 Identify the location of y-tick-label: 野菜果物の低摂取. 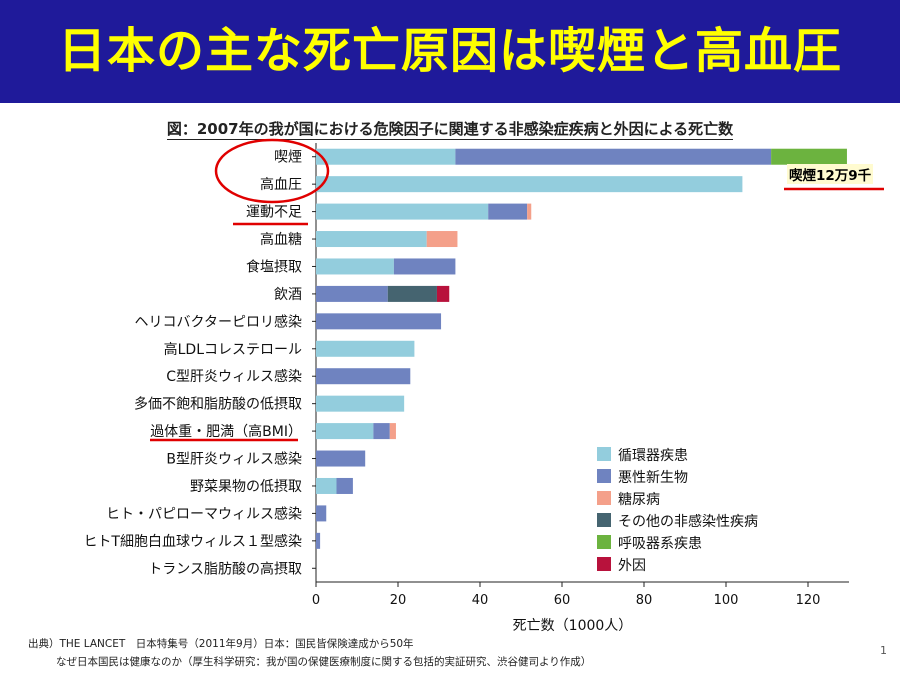
(246, 487).